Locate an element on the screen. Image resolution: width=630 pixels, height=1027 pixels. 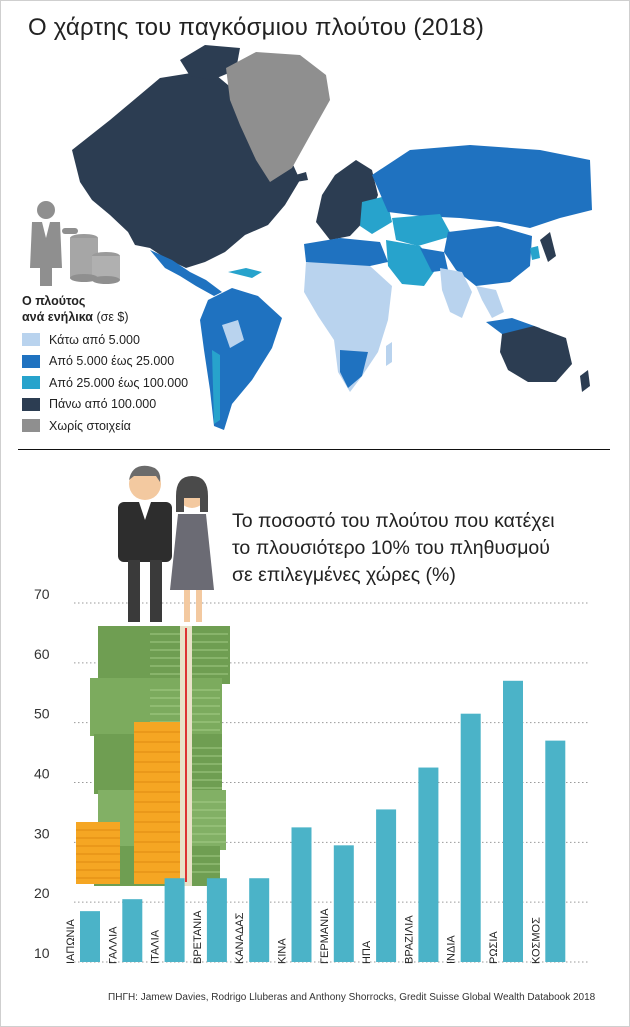
x-category-label: ΚΙΝΑ is located at coordinates (283, 951).